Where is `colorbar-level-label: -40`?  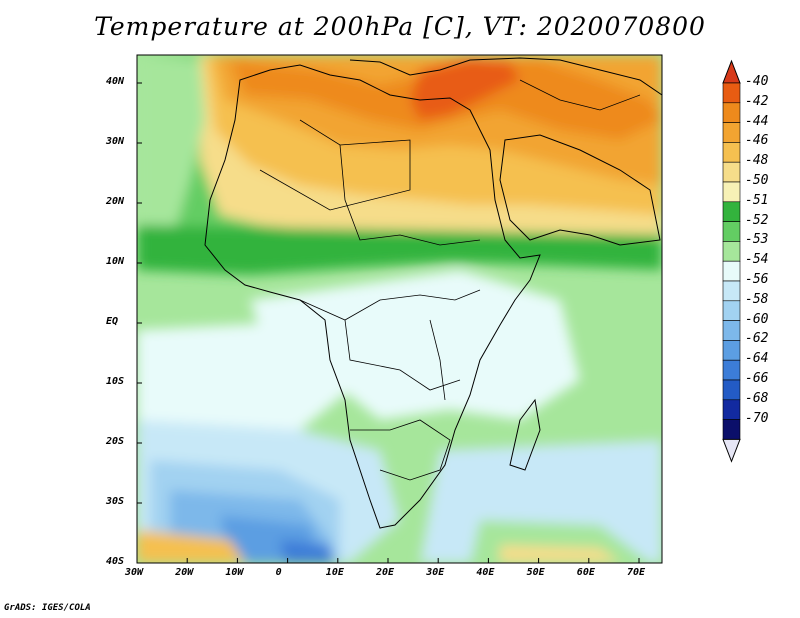 colorbar-level-label: -40 is located at coordinates (757, 81).